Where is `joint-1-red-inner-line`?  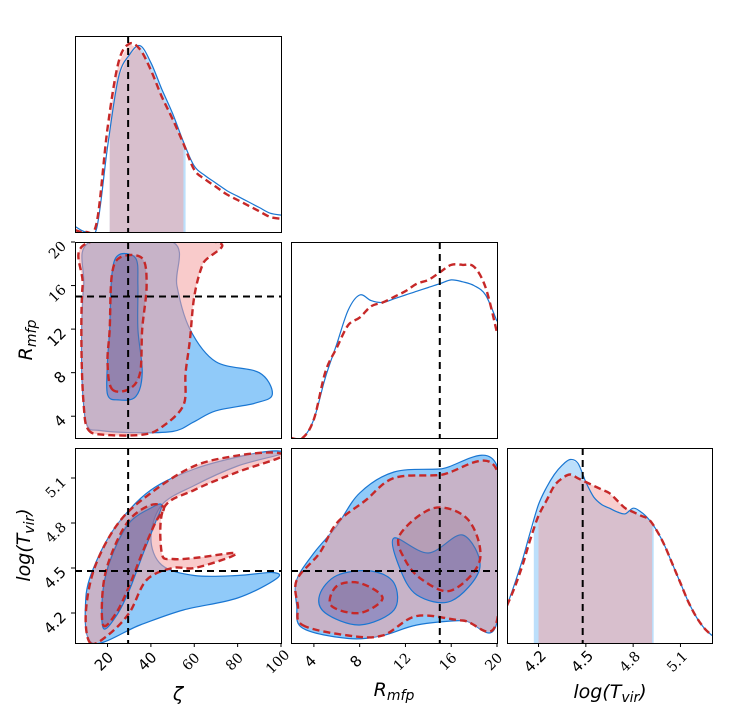 joint-1-red-inner-line is located at coordinates (127, 323).